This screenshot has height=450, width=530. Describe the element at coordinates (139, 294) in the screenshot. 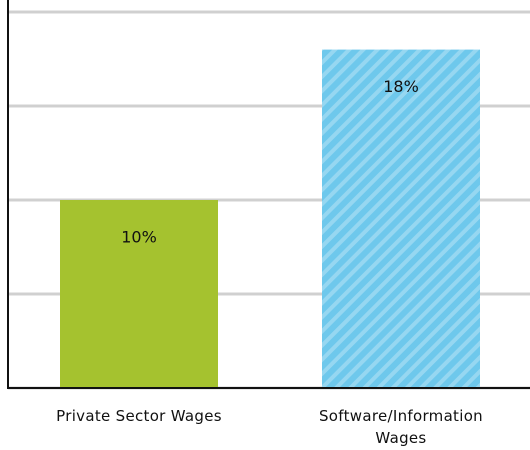

I see `bar` at that location.